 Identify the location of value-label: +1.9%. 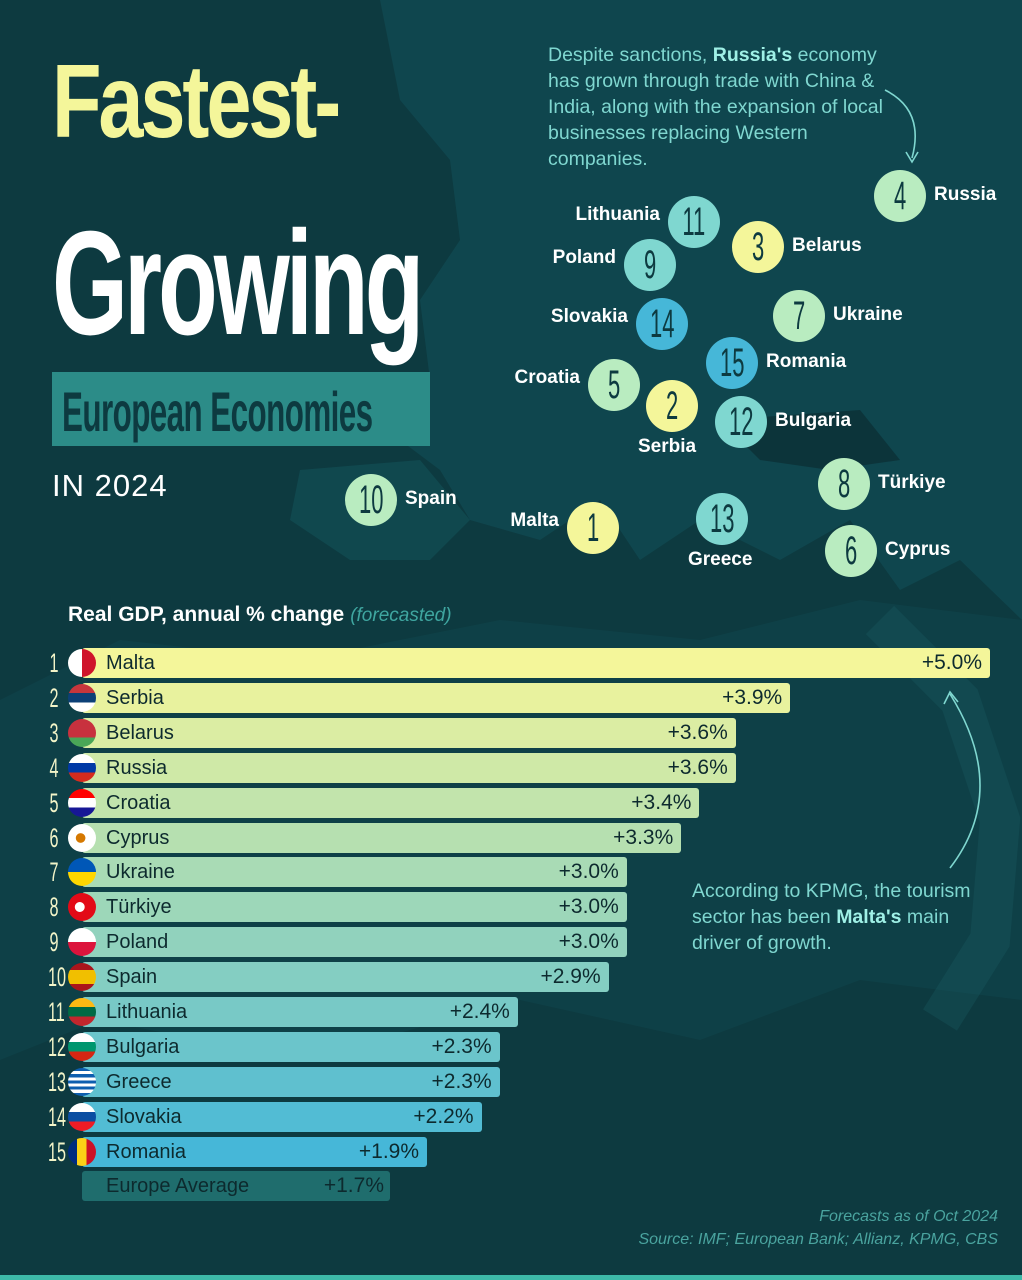
(389, 1151).